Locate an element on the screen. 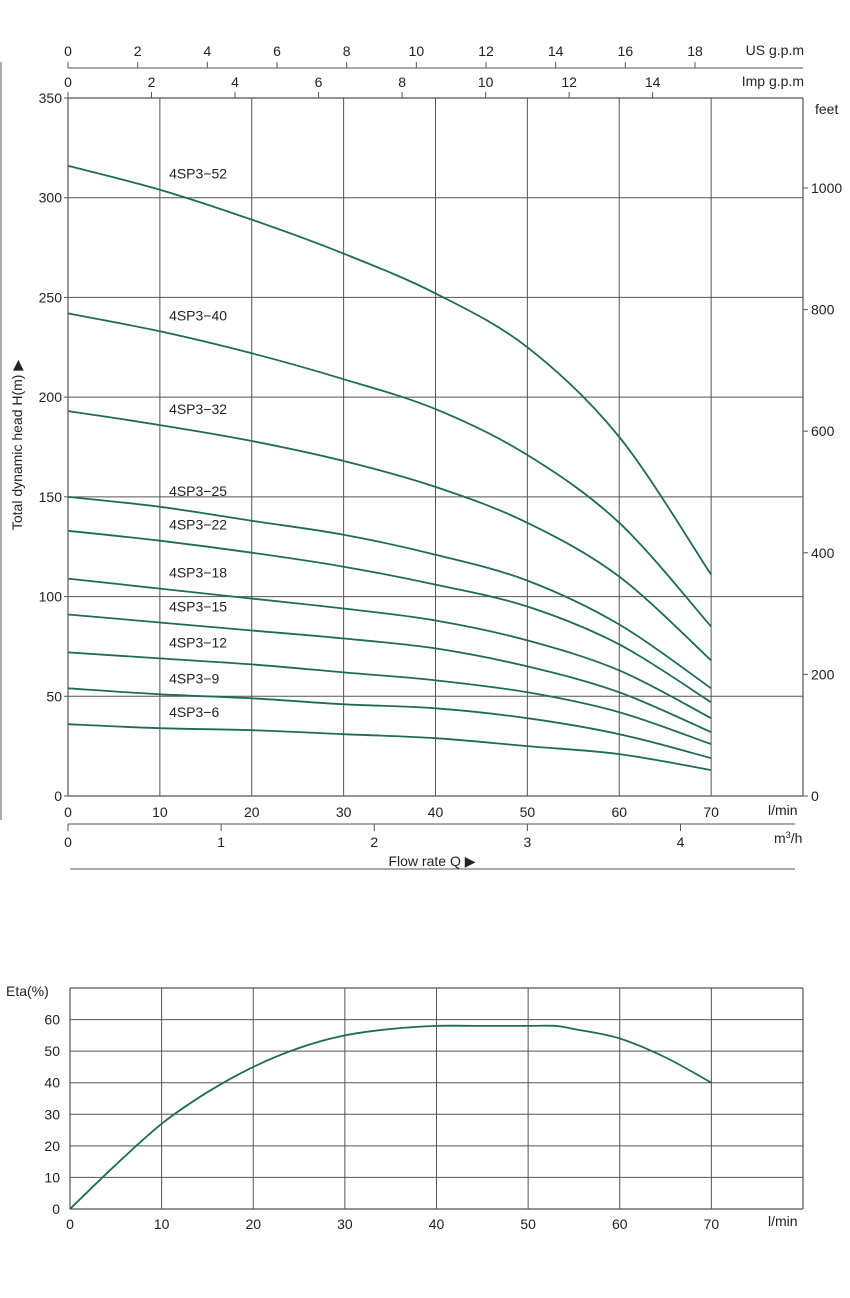  eta-chart-grid is located at coordinates (436, 1098).